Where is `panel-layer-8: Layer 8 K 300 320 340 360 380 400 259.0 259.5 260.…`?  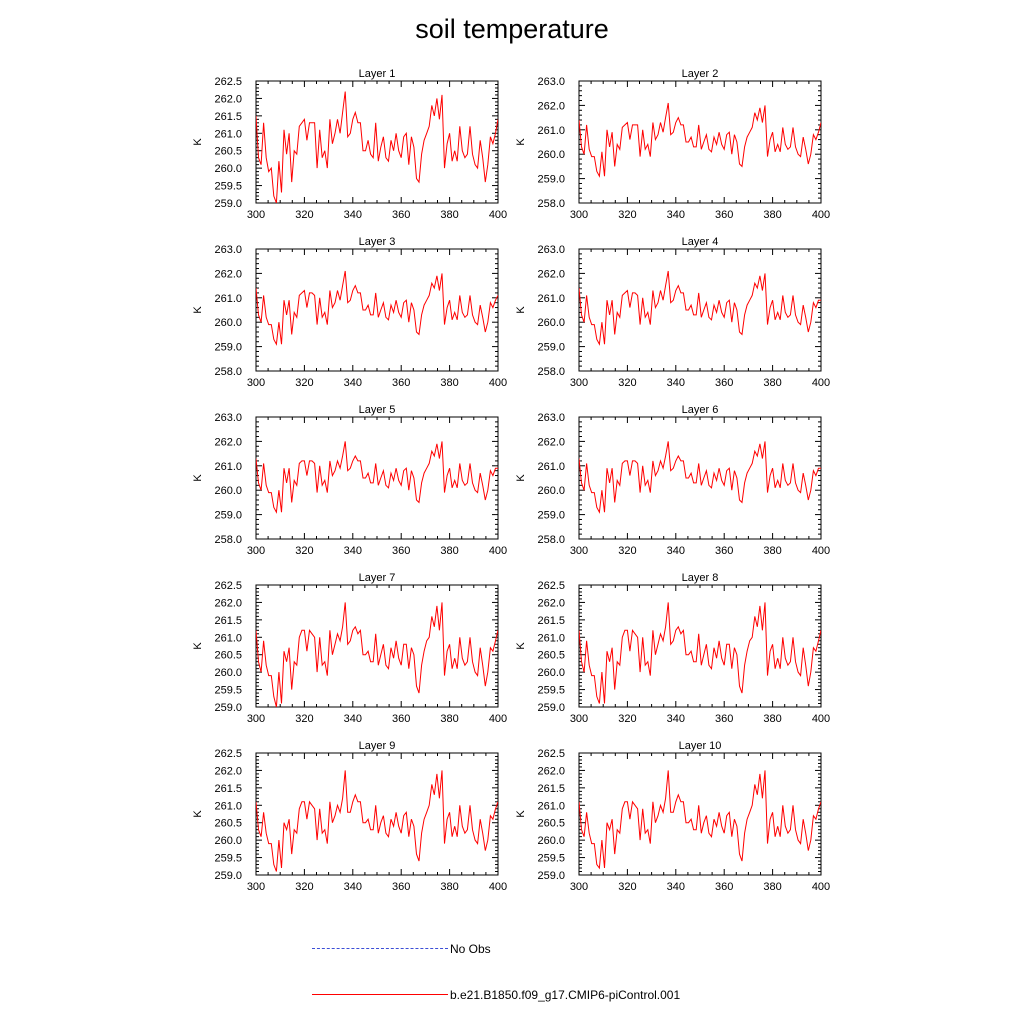
panel-layer-8: Layer 8 K 300 320 340 360 380 400 259.0 259.5 260.… is located at coordinates (672, 648).